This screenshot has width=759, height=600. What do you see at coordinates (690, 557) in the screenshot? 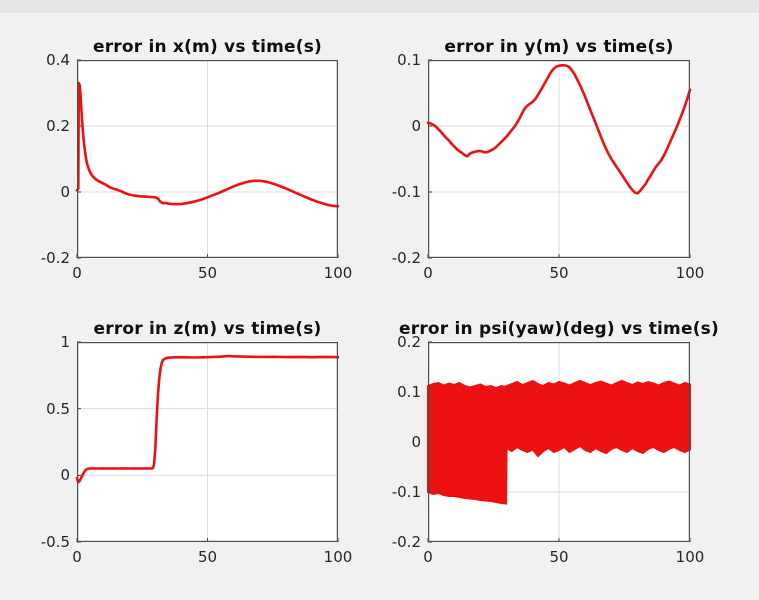
I see `error-psi-x-tick-label: 100` at bounding box center [690, 557].